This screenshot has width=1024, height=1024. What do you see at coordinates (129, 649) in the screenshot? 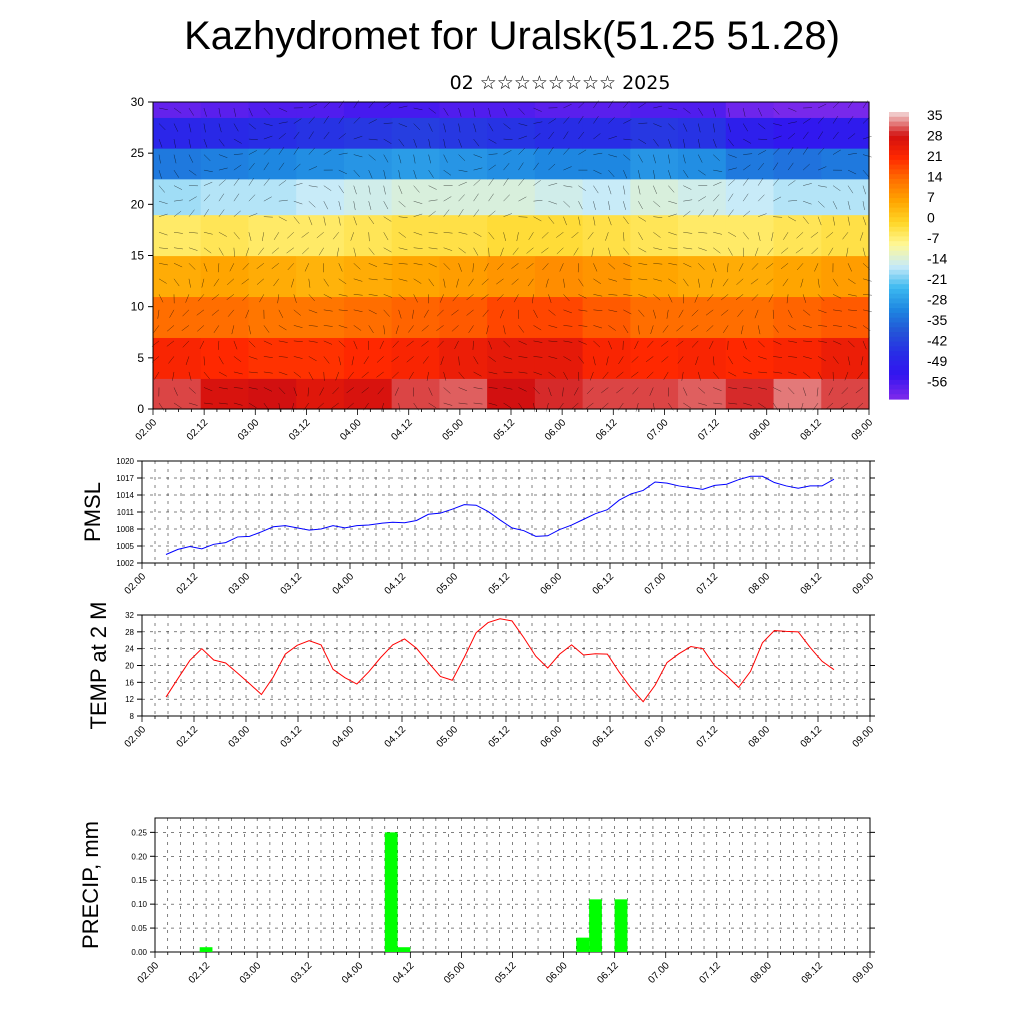
I see `y-tick-label: 24` at bounding box center [129, 649].